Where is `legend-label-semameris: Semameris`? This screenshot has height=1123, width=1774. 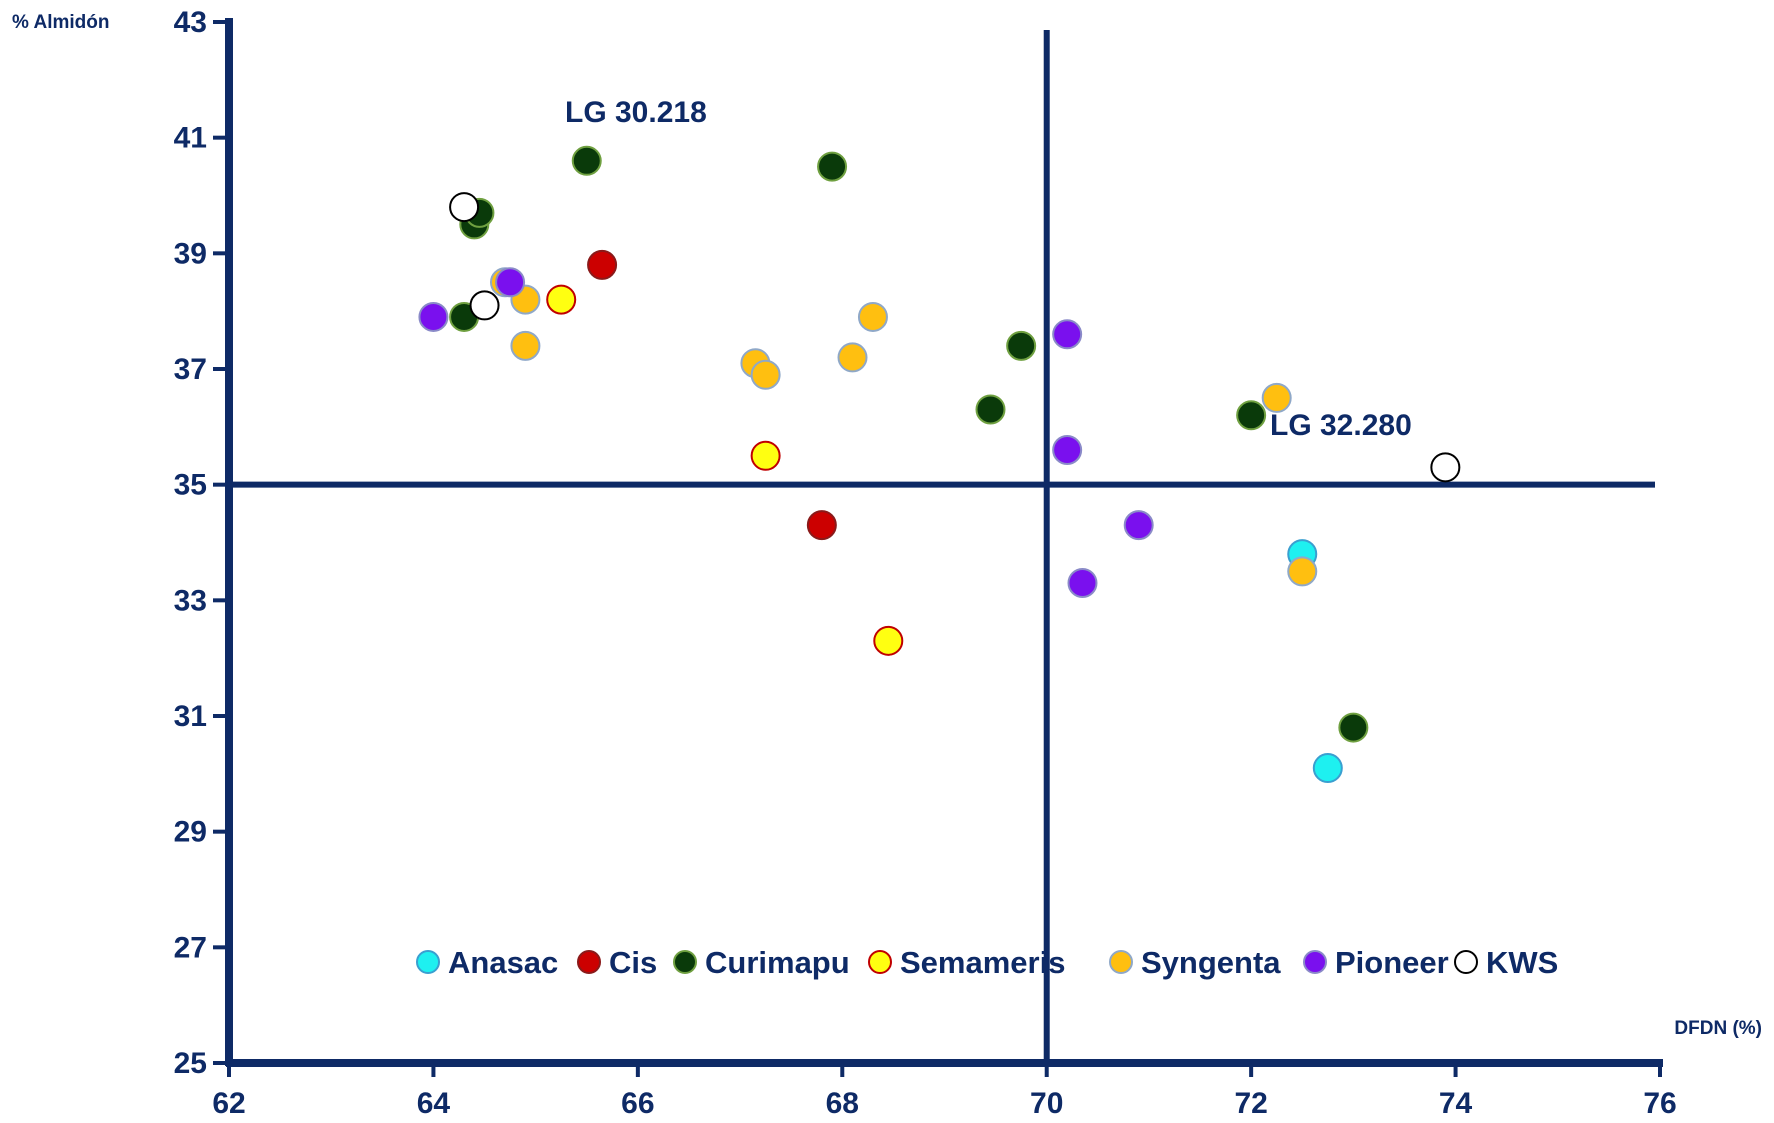 legend-label-semameris: Semameris is located at coordinates (982, 962).